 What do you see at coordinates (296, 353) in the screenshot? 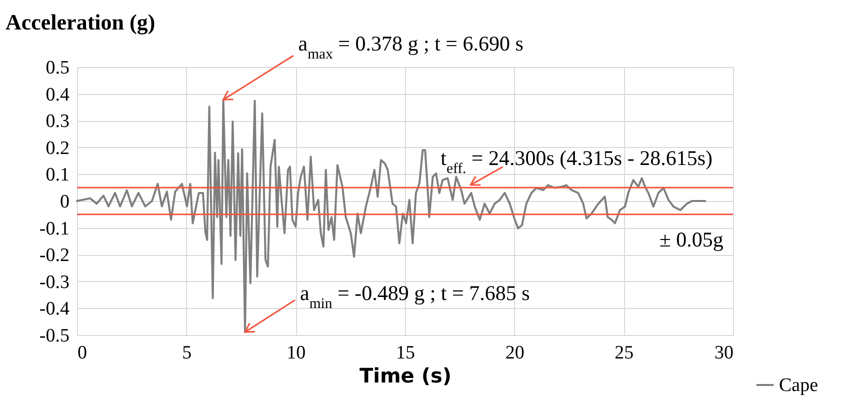
I see `x-tick-label: 10` at bounding box center [296, 353].